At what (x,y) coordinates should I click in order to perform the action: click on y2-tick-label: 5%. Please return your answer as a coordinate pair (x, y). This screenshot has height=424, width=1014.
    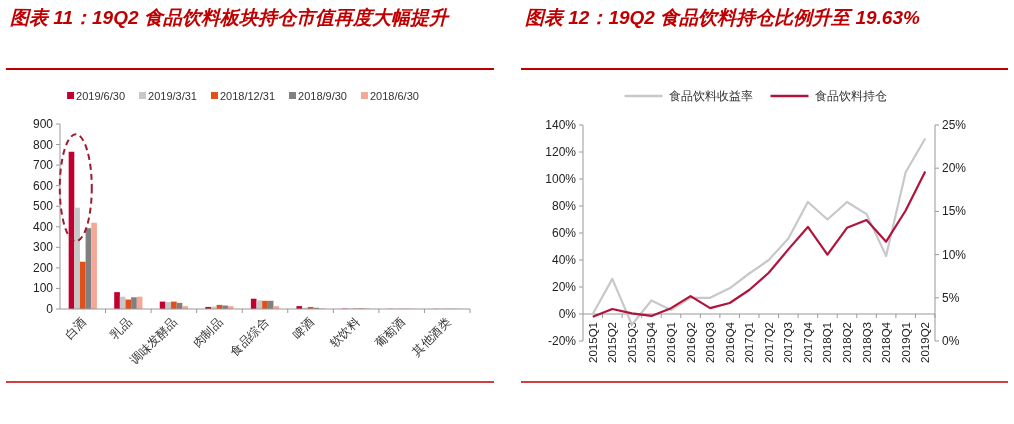
    Looking at the image, I should click on (951, 297).